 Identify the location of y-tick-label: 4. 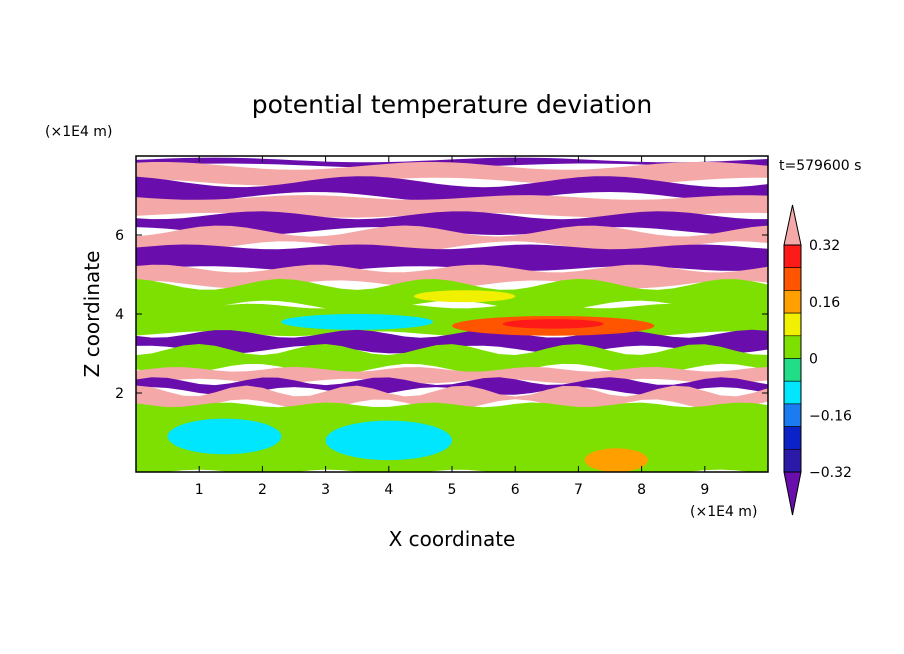
(119, 315).